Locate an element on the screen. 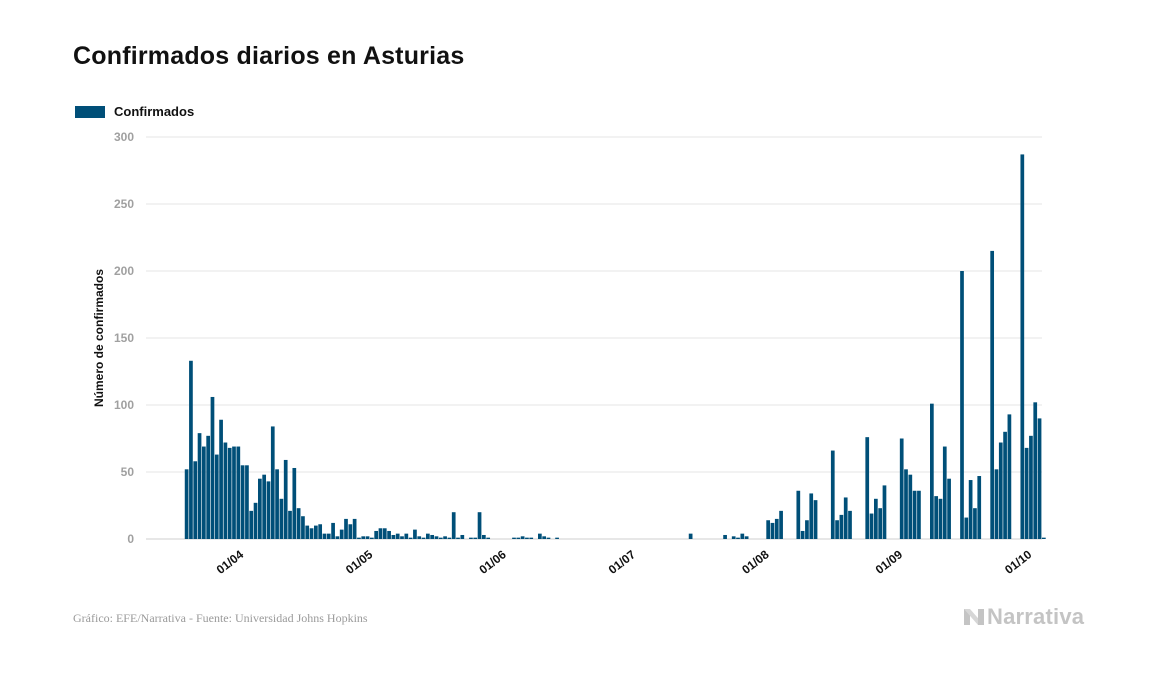  y-axis: 0 50 100 150 200 250 300 is located at coordinates (124, 338).